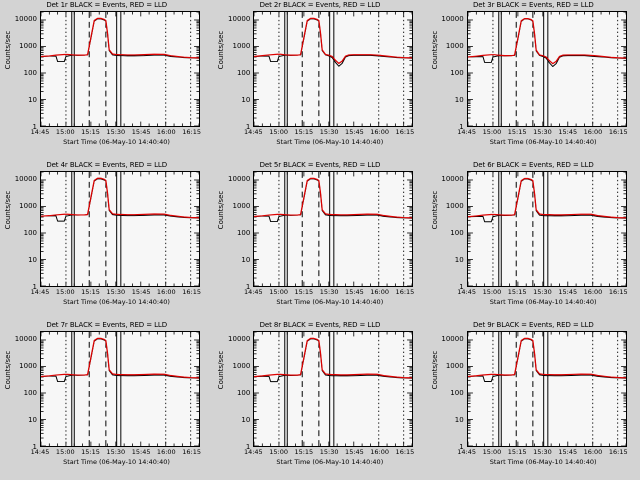 This screenshot has height=480, width=640. What do you see at coordinates (320, 325) in the screenshot?
I see `panel-title: Det 8r BLACK = Events, RED = LLD` at bounding box center [320, 325].